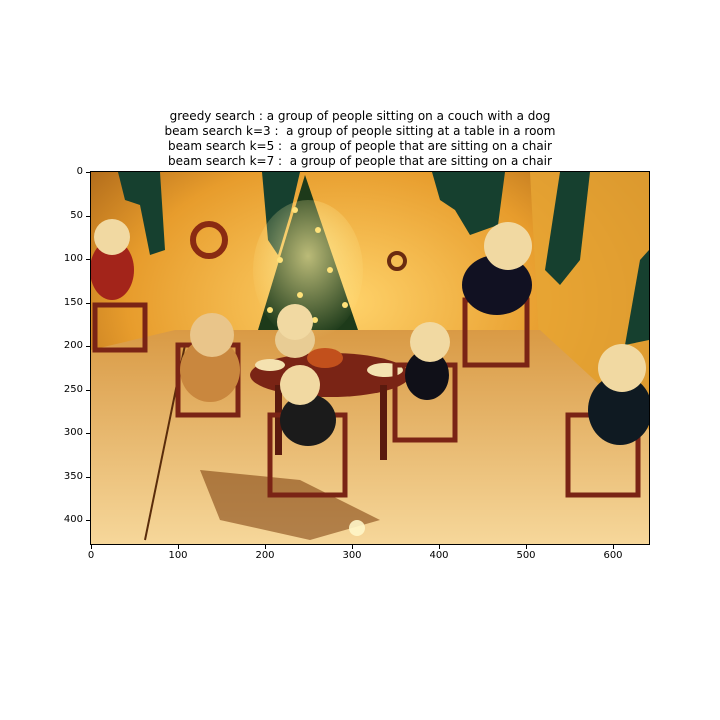 This screenshot has height=720, width=720. What do you see at coordinates (265, 555) in the screenshot?
I see `x-tick-label: 200` at bounding box center [265, 555].